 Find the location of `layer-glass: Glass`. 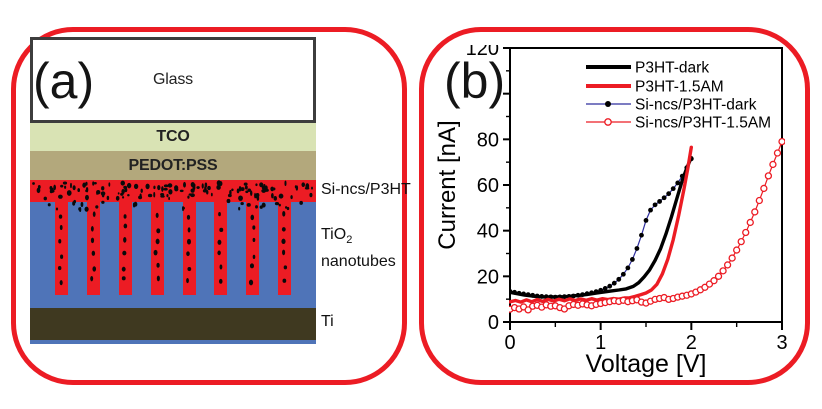

layer-glass: Glass is located at coordinates (173, 80).